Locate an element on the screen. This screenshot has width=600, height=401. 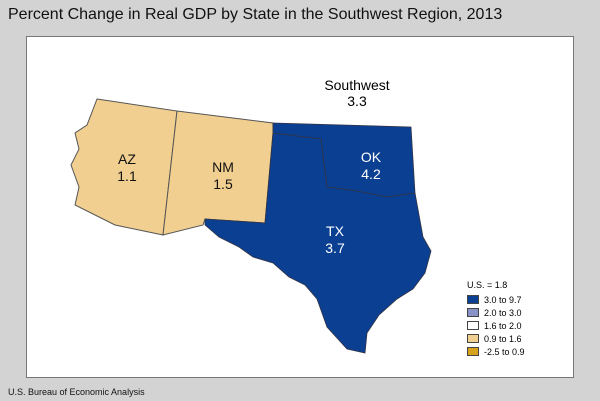
region-value: 3.3 is located at coordinates (357, 101).